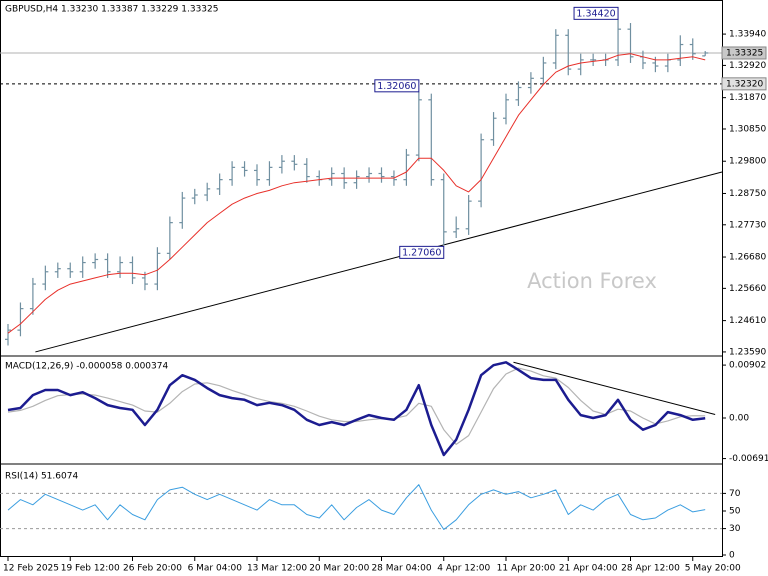  What do you see at coordinates (339, 569) in the screenshot?
I see `x-tick-label: 20 Mar 20:00` at bounding box center [339, 569].